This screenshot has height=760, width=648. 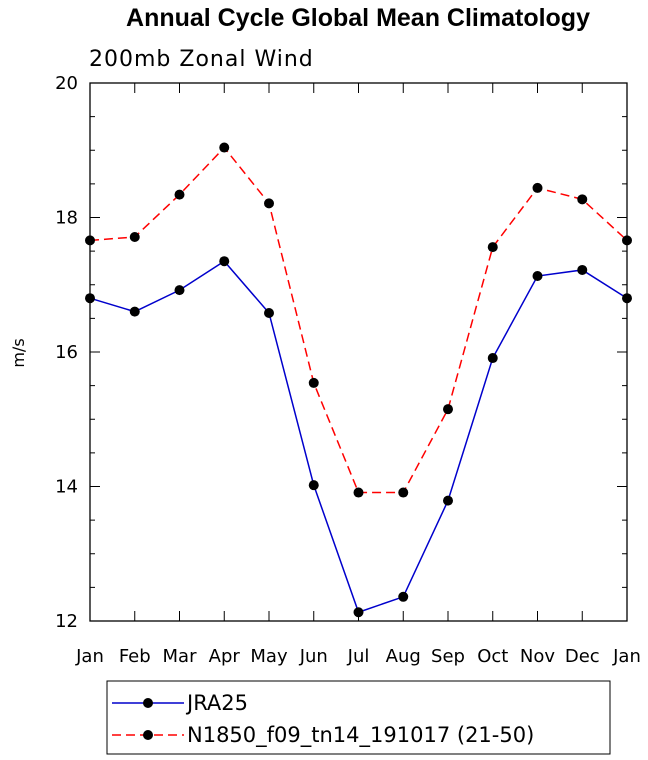 I want to click on legend-box, so click(x=358, y=717).